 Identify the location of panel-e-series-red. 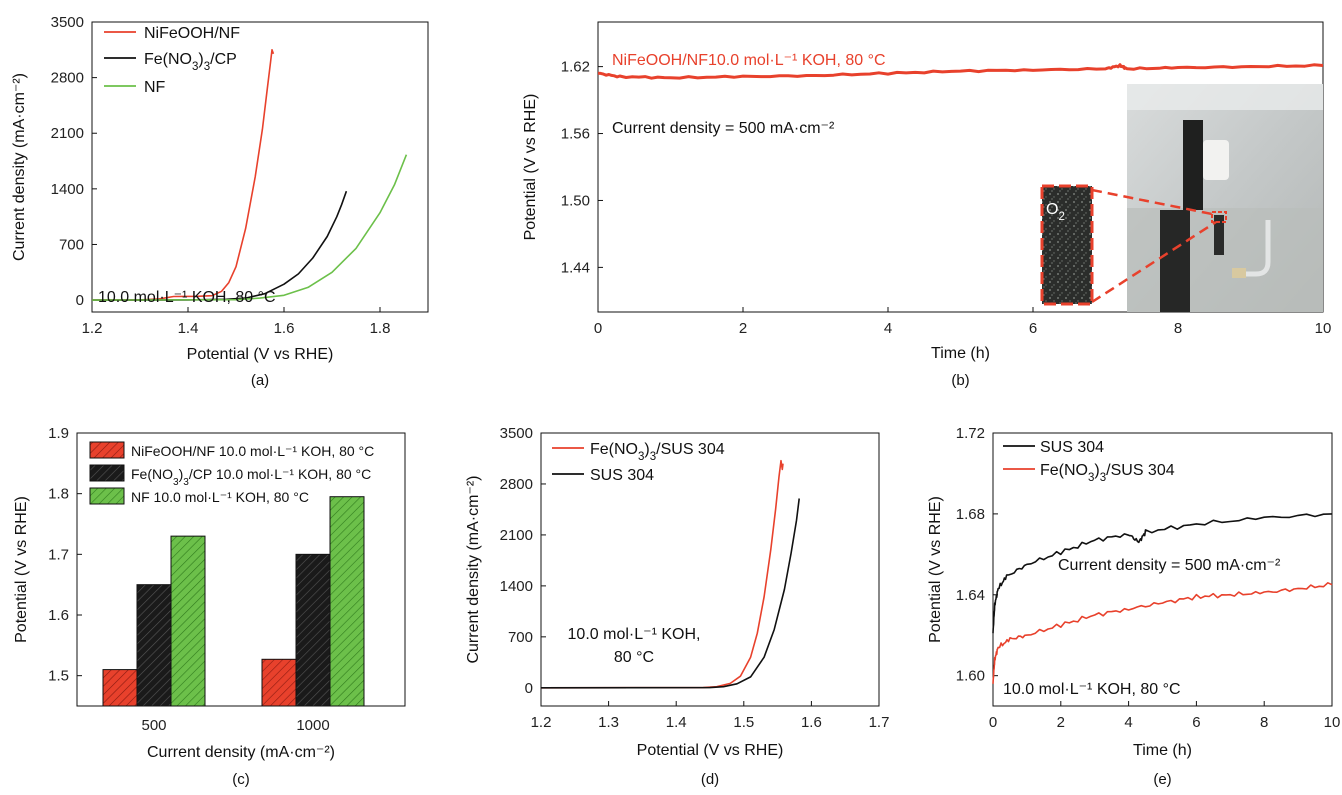
(1162, 633).